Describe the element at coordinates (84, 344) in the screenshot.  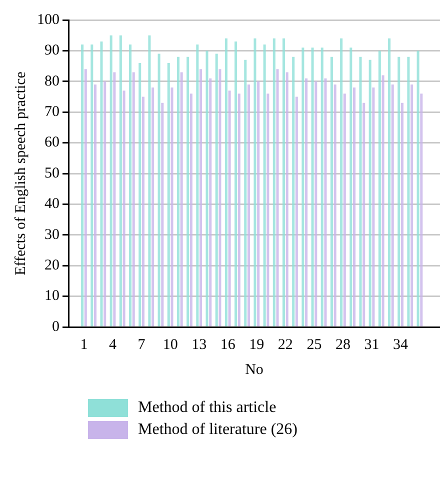
I see `x-tick-label: 1` at that location.